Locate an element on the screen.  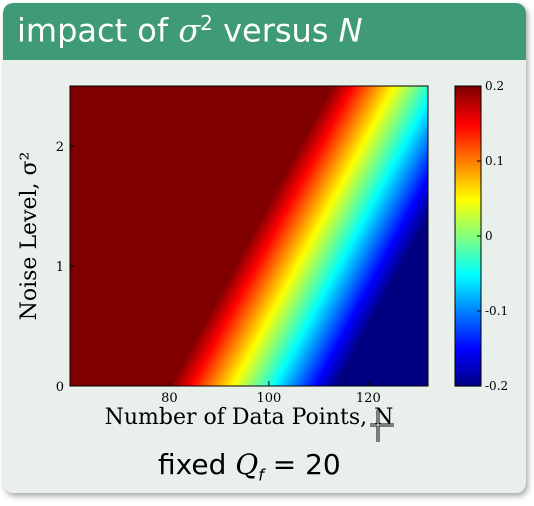
title-banner: impact of σ2 versus N is located at coordinates (264, 31).